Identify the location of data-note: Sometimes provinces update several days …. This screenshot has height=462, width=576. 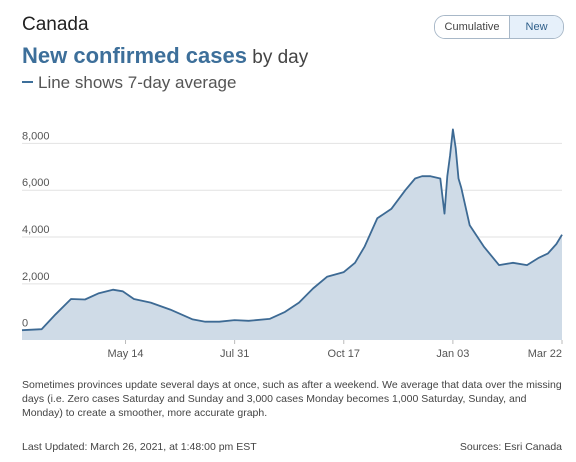
(292, 399).